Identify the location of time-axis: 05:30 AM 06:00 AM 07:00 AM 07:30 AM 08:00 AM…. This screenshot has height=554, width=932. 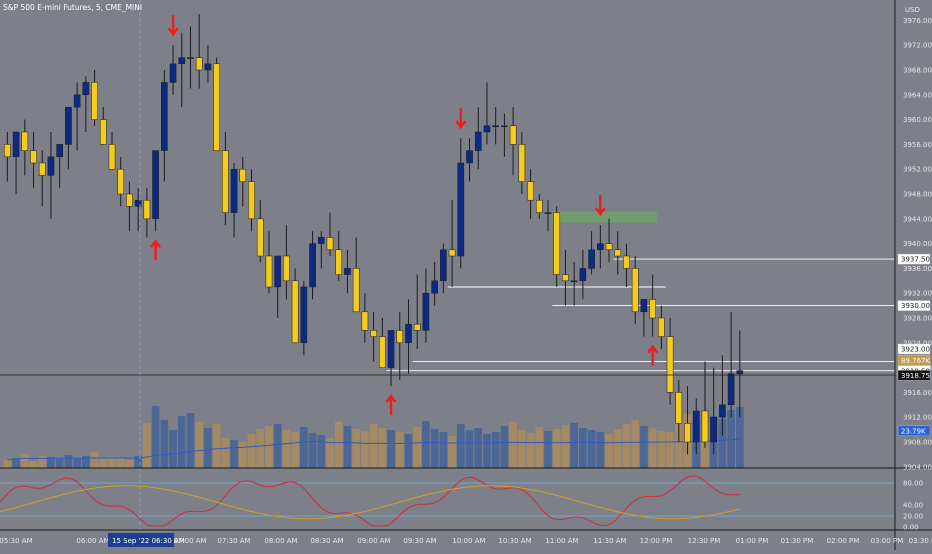
(466, 541).